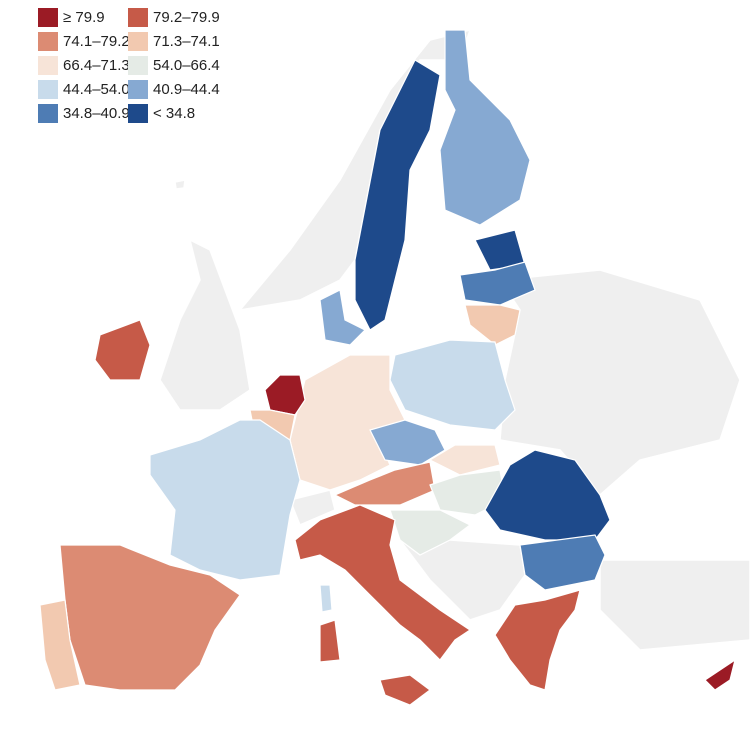  Describe the element at coordinates (96, 65) in the screenshot. I see `legend-label: 66.4–71.3` at that location.